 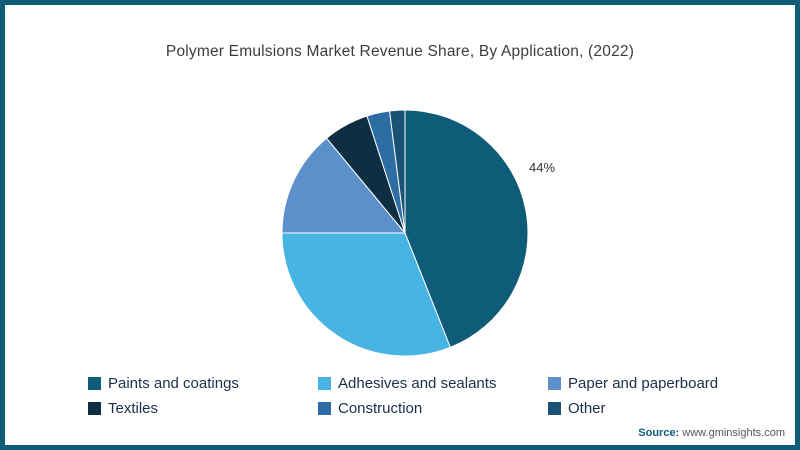 I want to click on source-prefix: Source:, so click(x=659, y=433).